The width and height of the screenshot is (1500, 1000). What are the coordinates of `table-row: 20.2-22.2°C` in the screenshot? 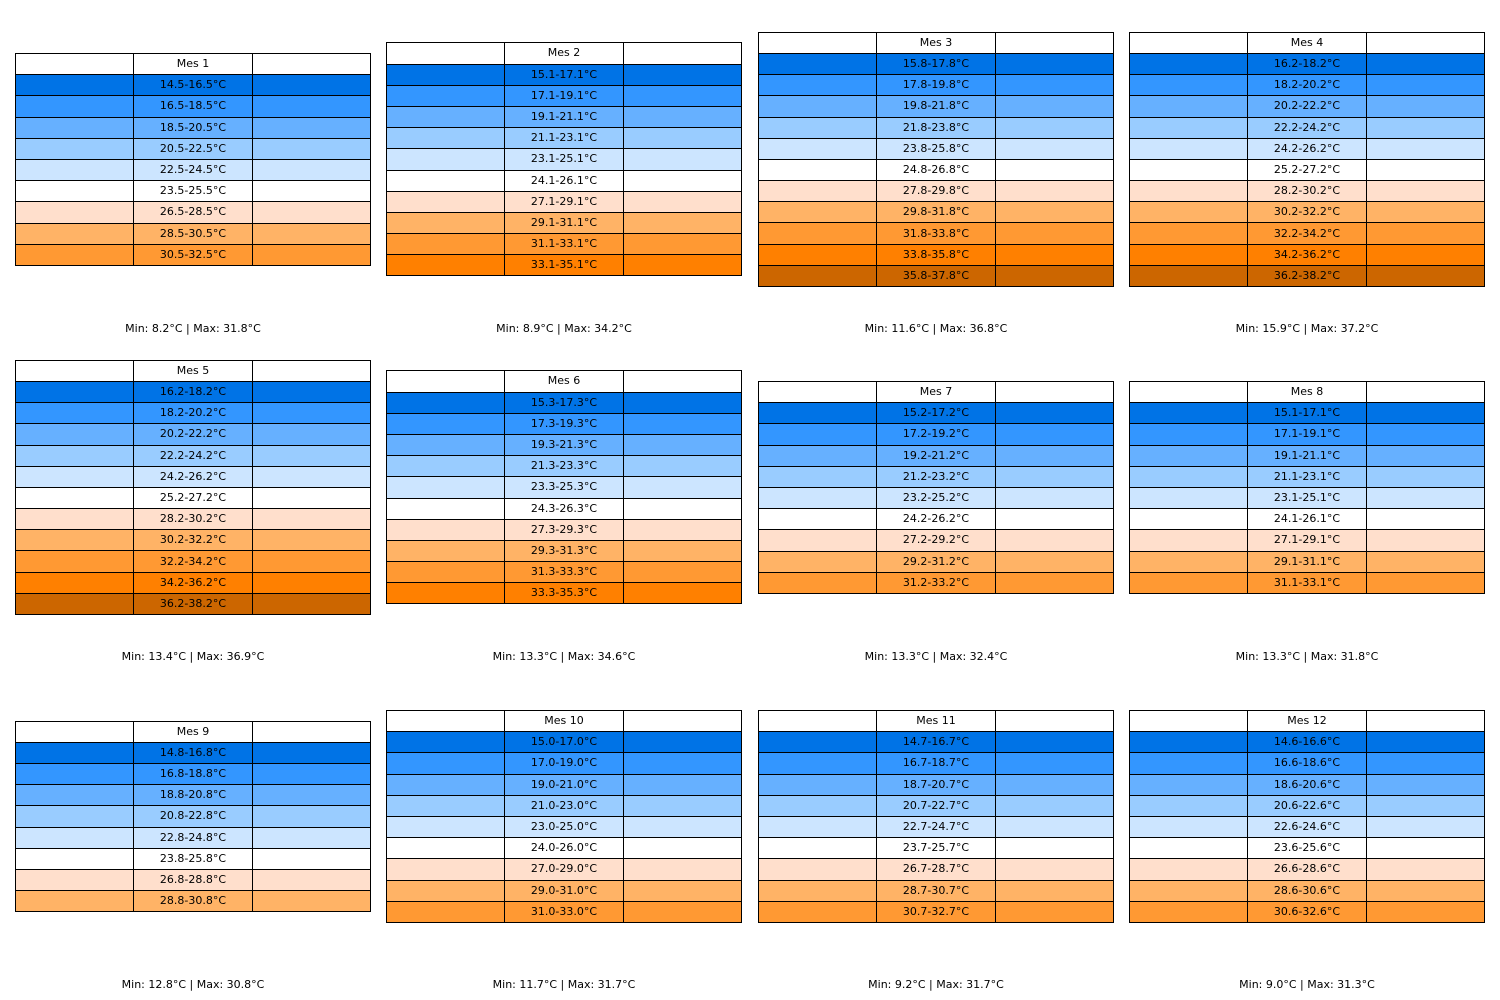 It's located at (1307, 106).